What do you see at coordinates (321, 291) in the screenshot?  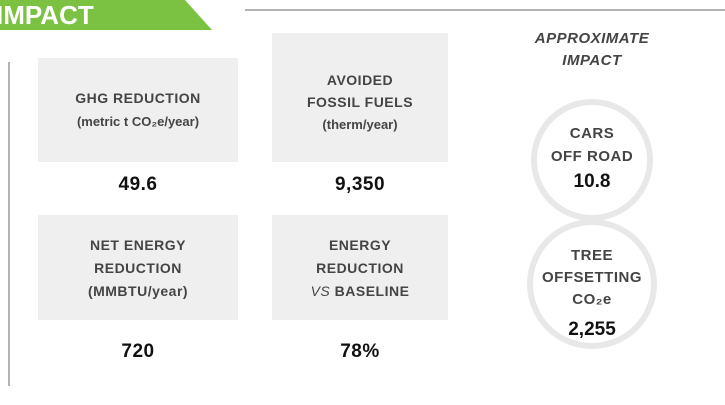 I see `italic-word: VS` at bounding box center [321, 291].